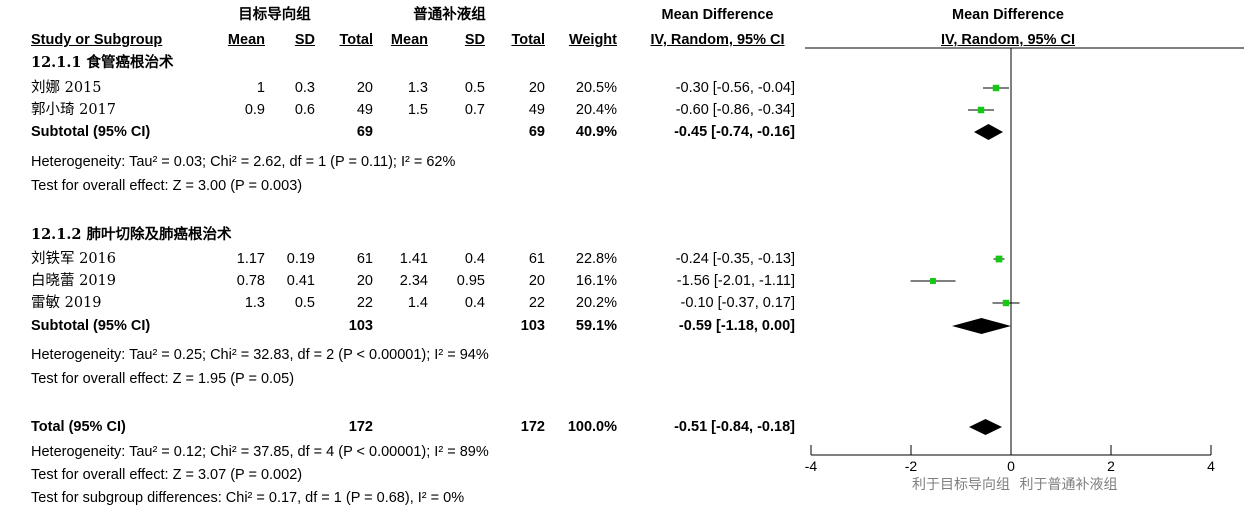  What do you see at coordinates (734, 132) in the screenshot?
I see `subtotal-ci-text: -0.45 [-0.74, -0.16]` at bounding box center [734, 132].